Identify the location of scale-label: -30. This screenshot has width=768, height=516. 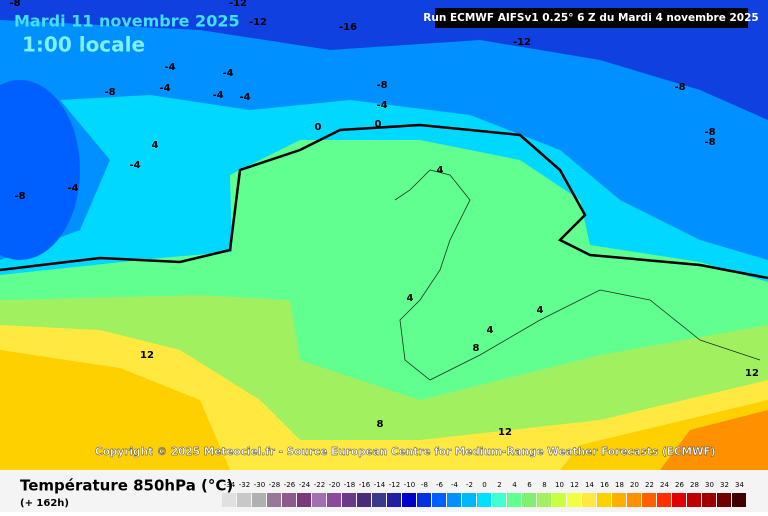
(259, 485).